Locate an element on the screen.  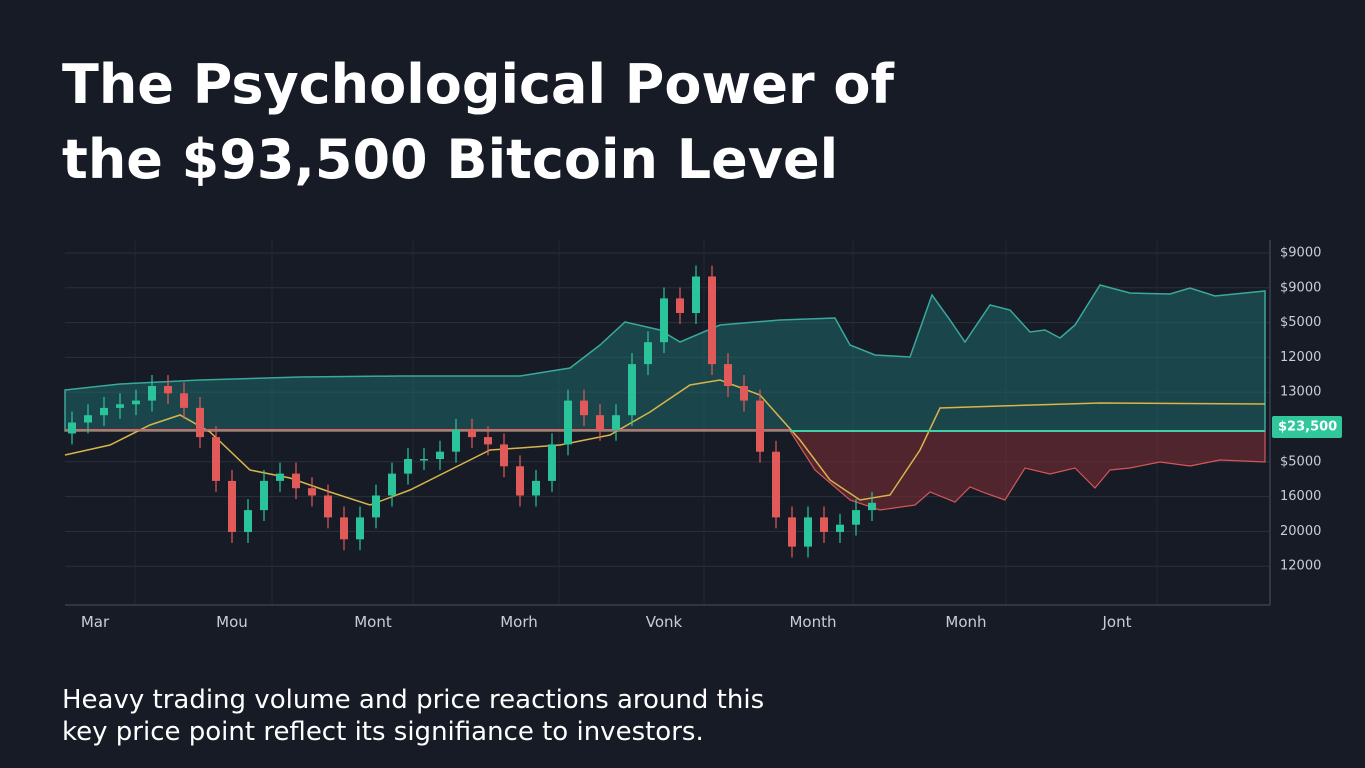
y-tick-label: 16000 is located at coordinates (1300, 496).